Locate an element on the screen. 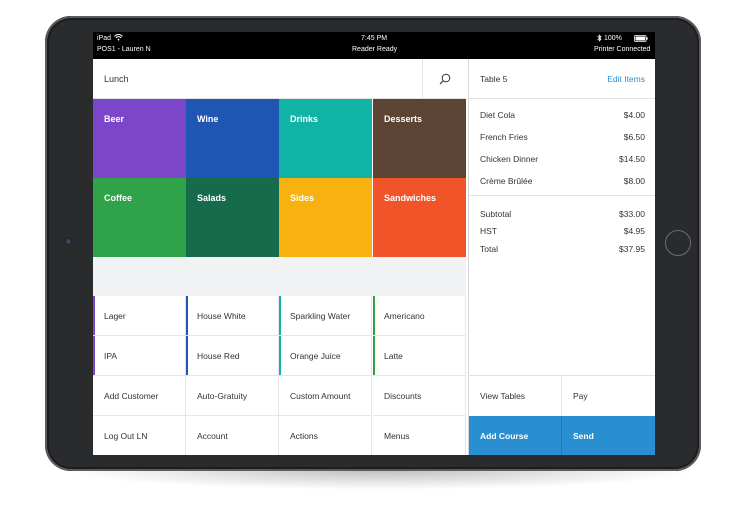 The height and width of the screenshot is (516, 746). item-button: Latte is located at coordinates (419, 356).